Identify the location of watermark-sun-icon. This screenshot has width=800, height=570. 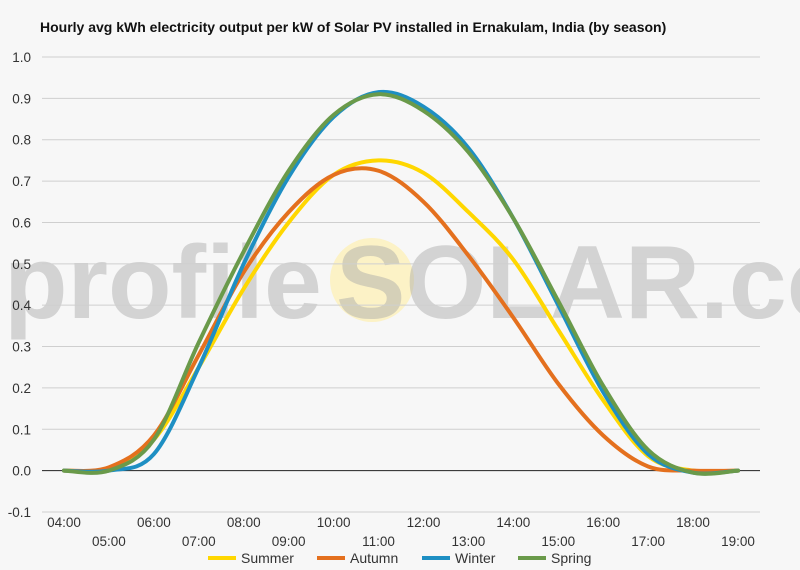
(372, 280).